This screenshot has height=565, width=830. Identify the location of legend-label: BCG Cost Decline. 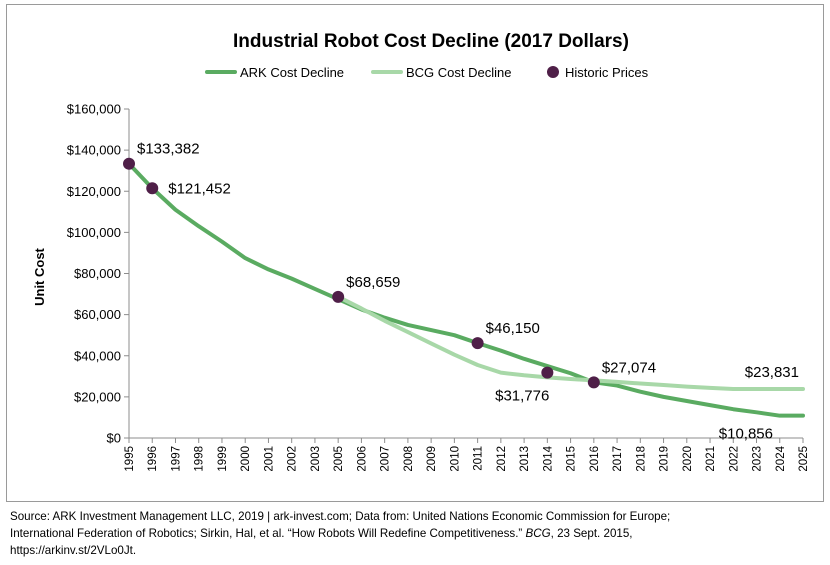
(458, 72).